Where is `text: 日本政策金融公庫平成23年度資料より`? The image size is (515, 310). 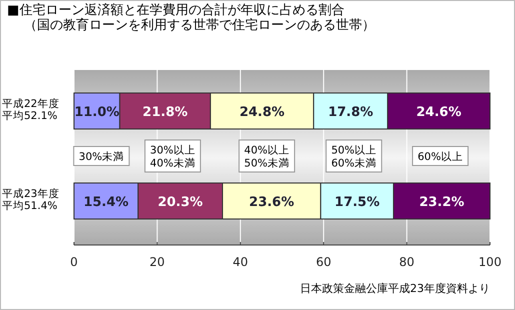
text: 日本政策金融公庫平成23年度資料より is located at coordinates (395, 288).